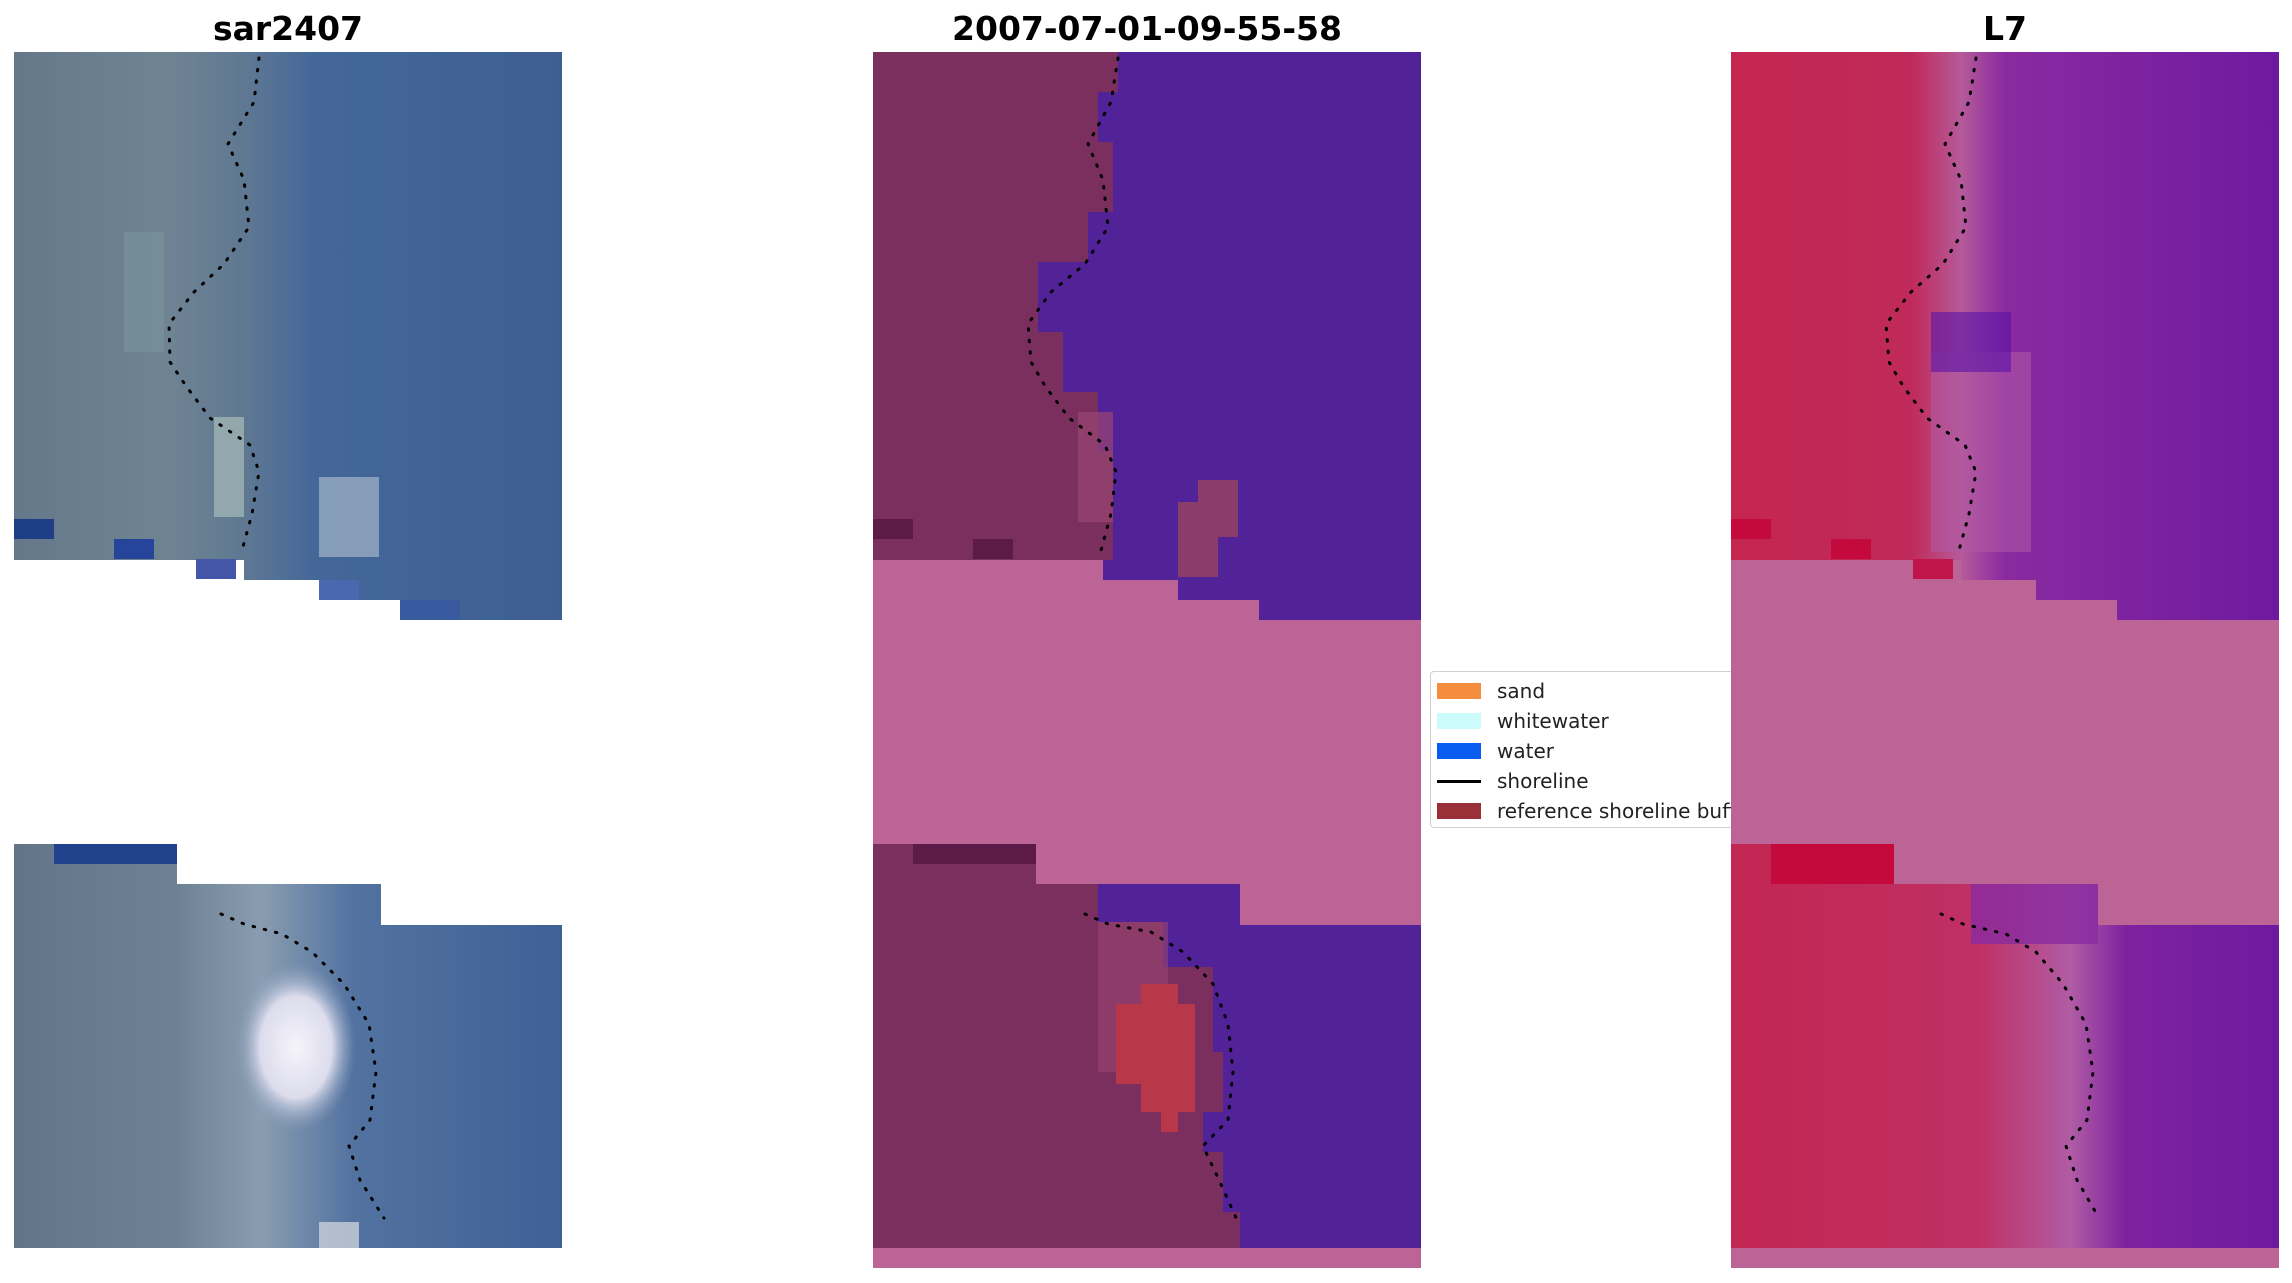  I want to click on whitewater-patch, so click(296, 1047).